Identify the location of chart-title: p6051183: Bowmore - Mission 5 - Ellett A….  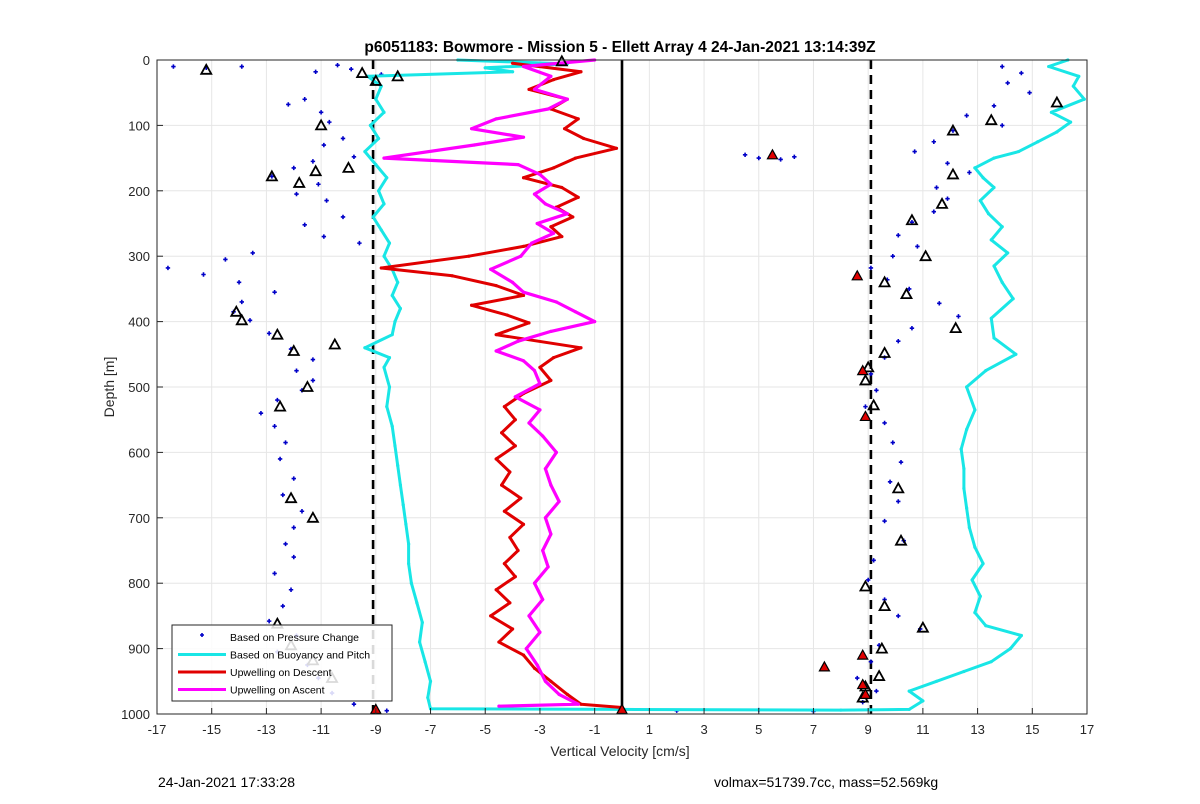
(620, 47).